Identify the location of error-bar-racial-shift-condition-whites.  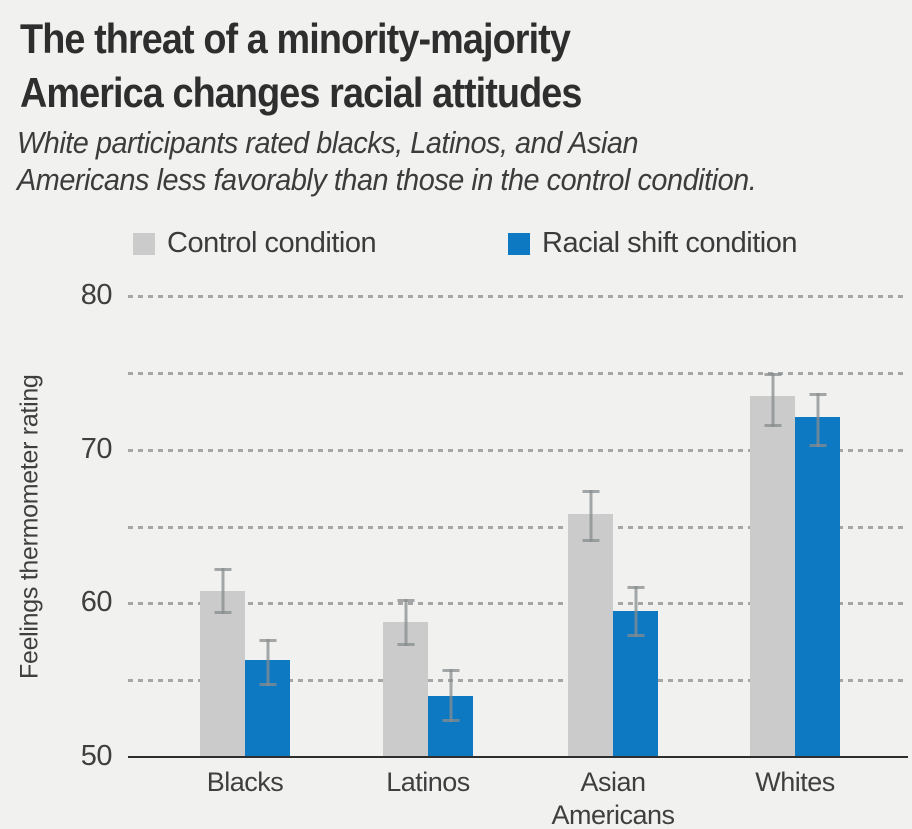
(818, 419).